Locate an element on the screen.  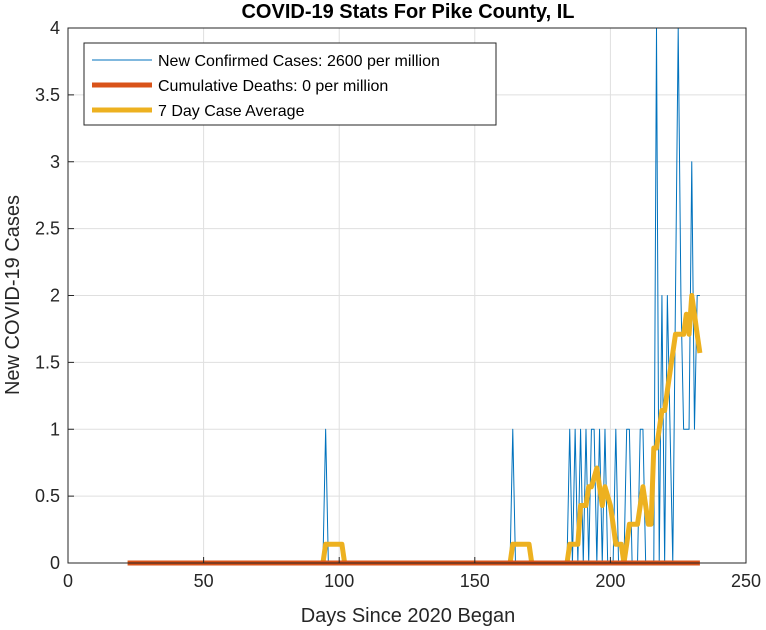
y-tick-label: 0.5 is located at coordinates (47, 496).